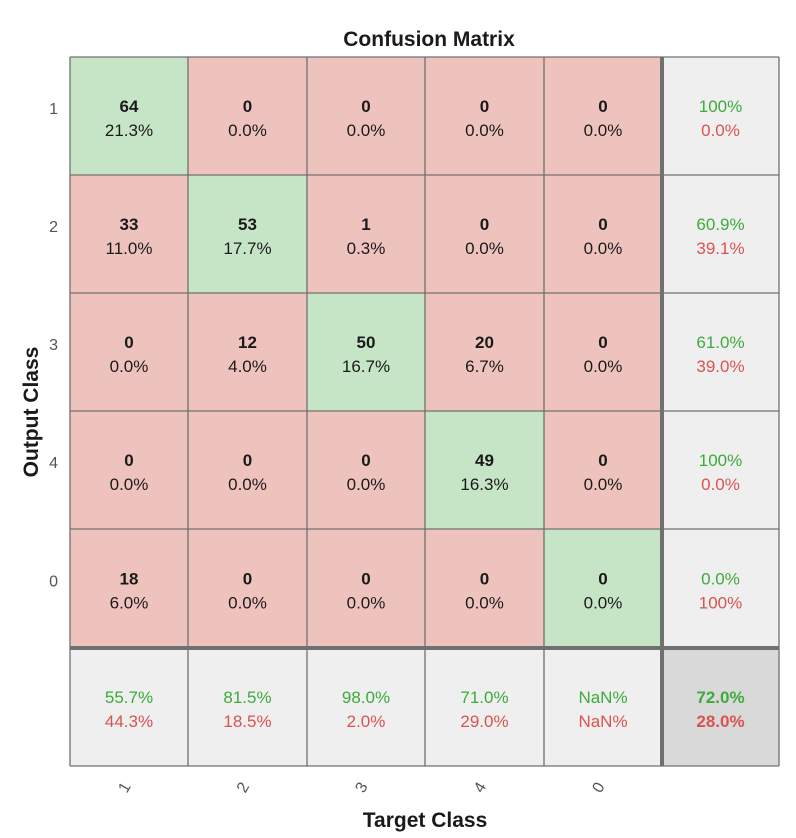  I want to click on matrix-cell: 33 11.0%, so click(129, 234).